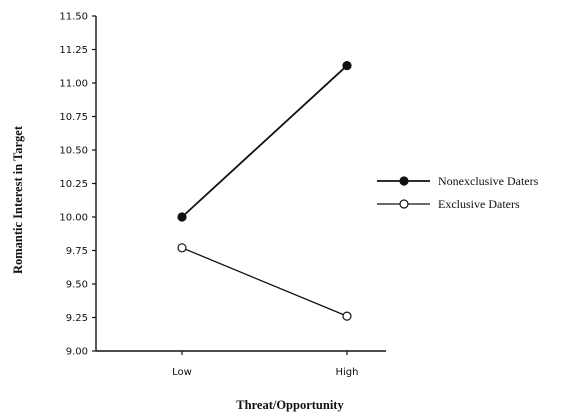  I want to click on series-exclusive-daters, so click(264, 282).